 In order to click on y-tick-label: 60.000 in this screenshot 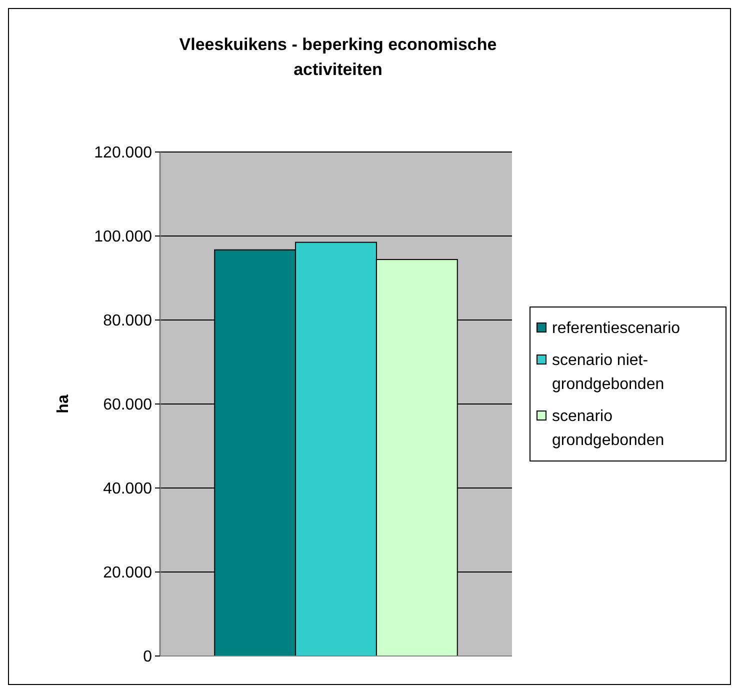, I will do `click(127, 405)`.